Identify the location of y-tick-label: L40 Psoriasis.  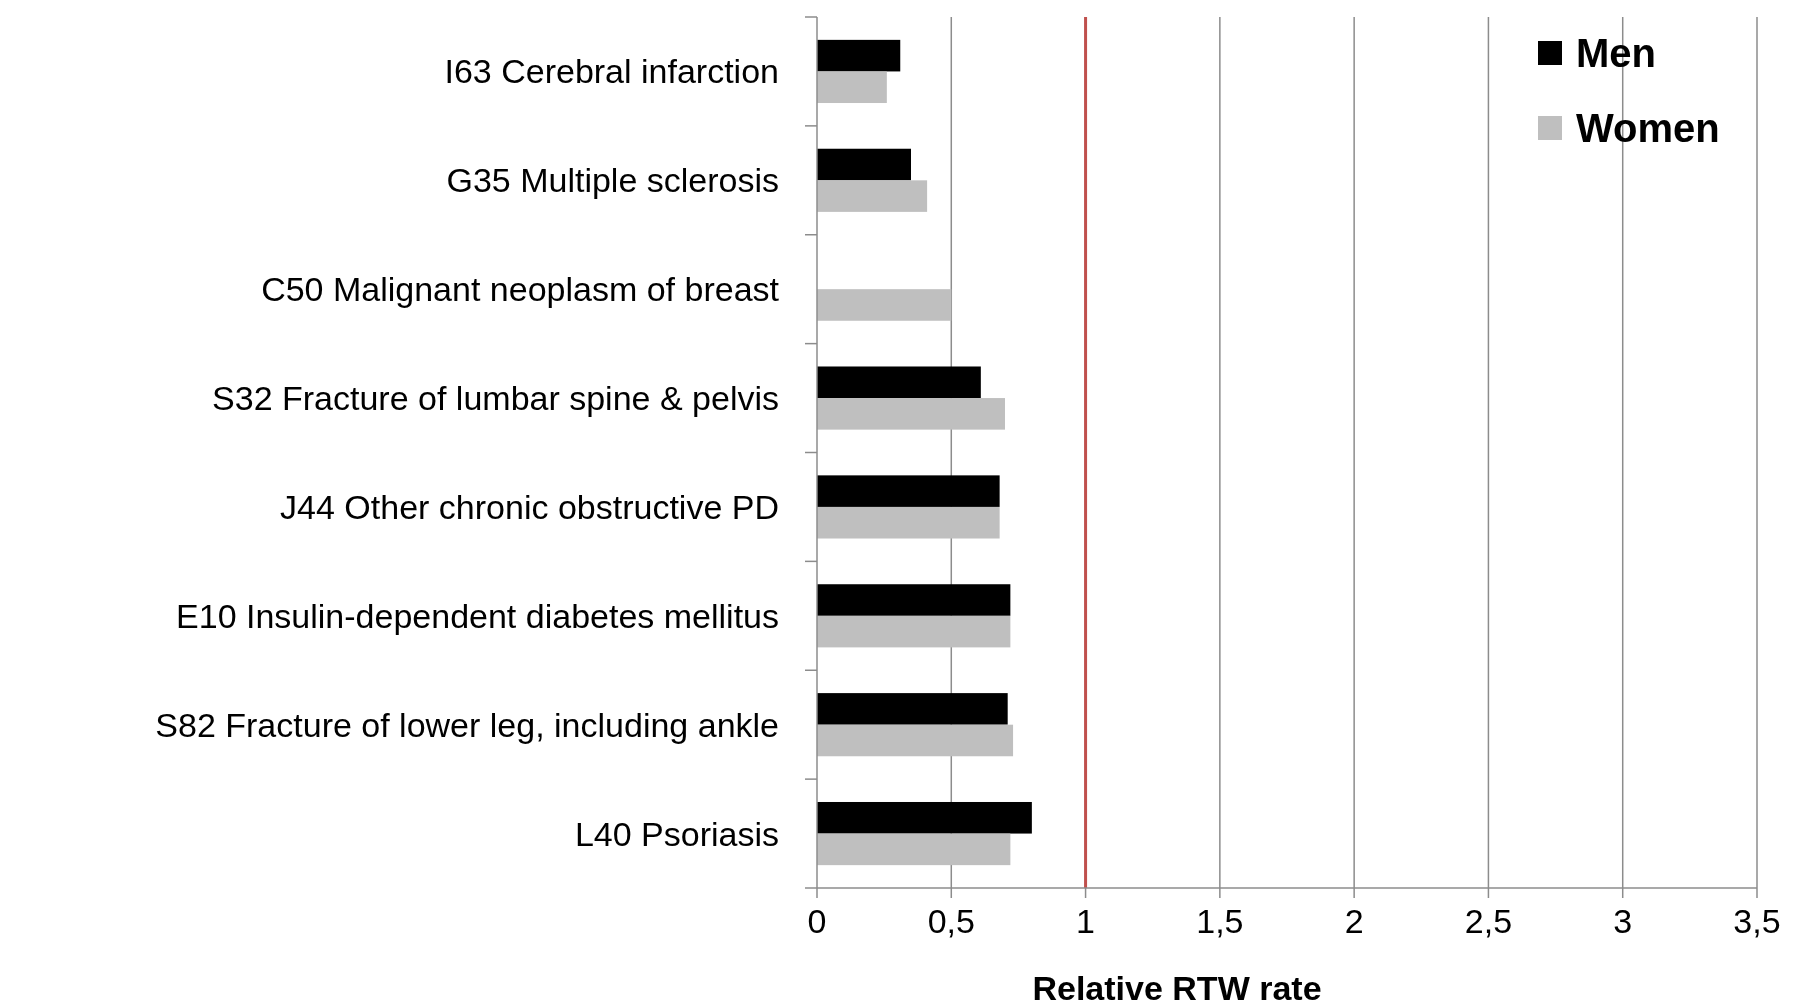
(676, 833).